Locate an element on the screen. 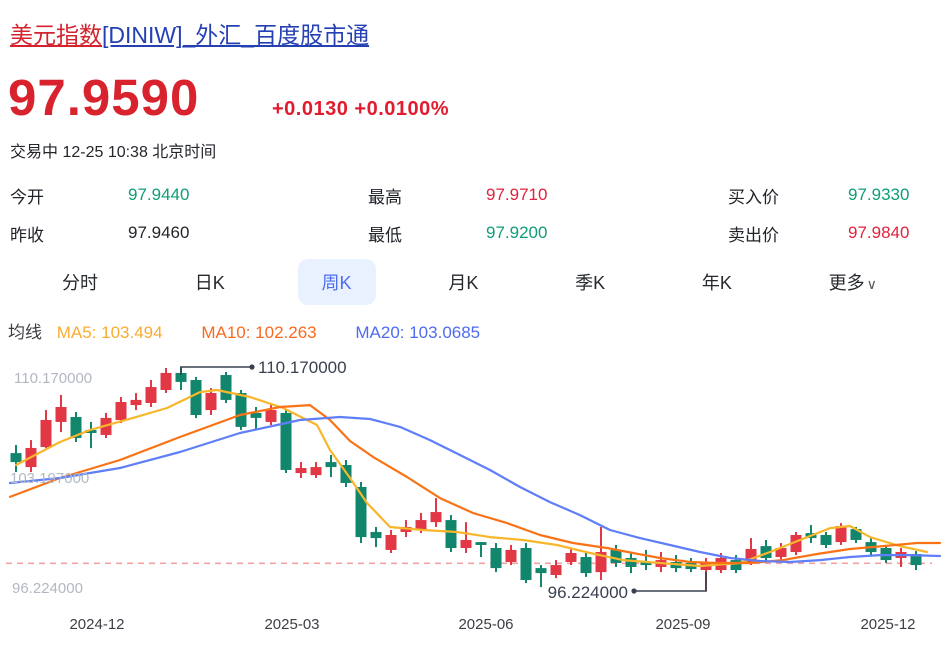  quote-cell-high: 最高 97.9710 is located at coordinates (548, 195).